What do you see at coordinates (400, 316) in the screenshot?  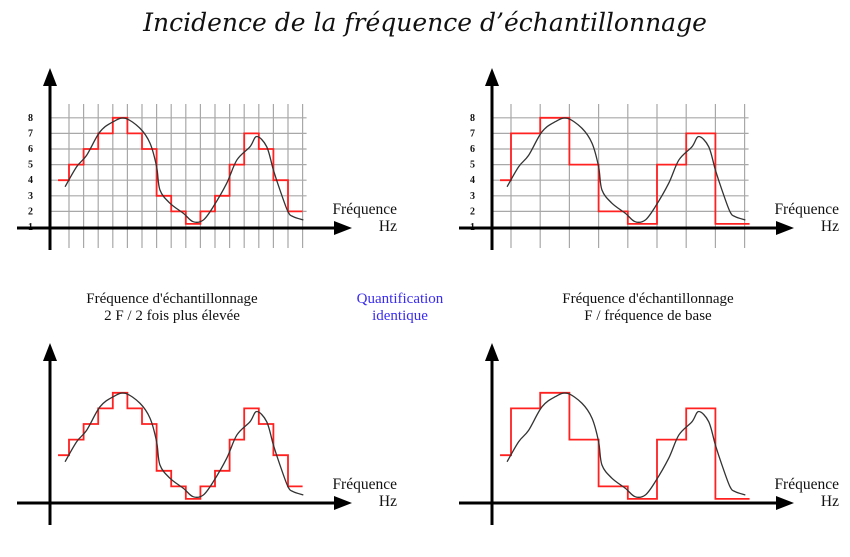 I see `caption-center-line2: identique` at bounding box center [400, 316].